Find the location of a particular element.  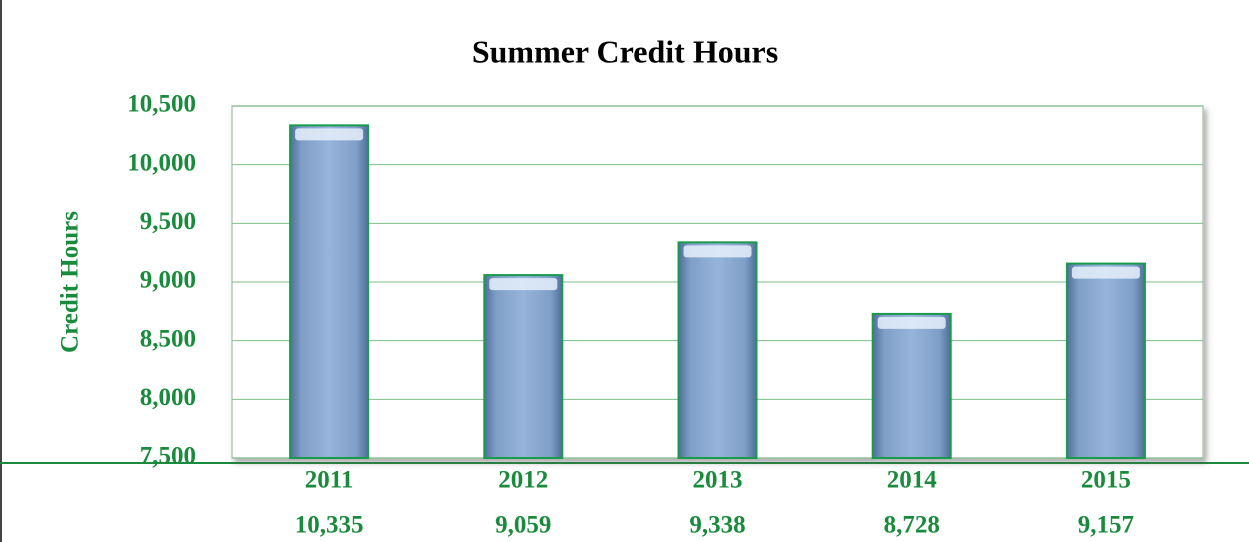

y-tick-label: 9,000 is located at coordinates (168, 280).